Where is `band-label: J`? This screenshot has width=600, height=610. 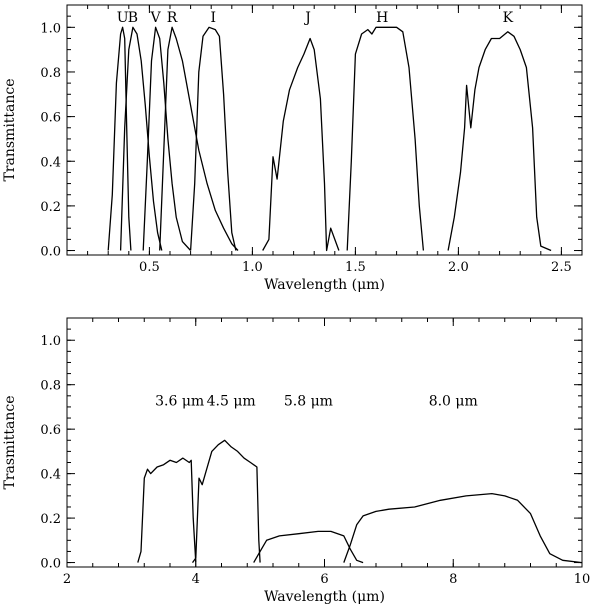 band-label: J is located at coordinates (307, 18).